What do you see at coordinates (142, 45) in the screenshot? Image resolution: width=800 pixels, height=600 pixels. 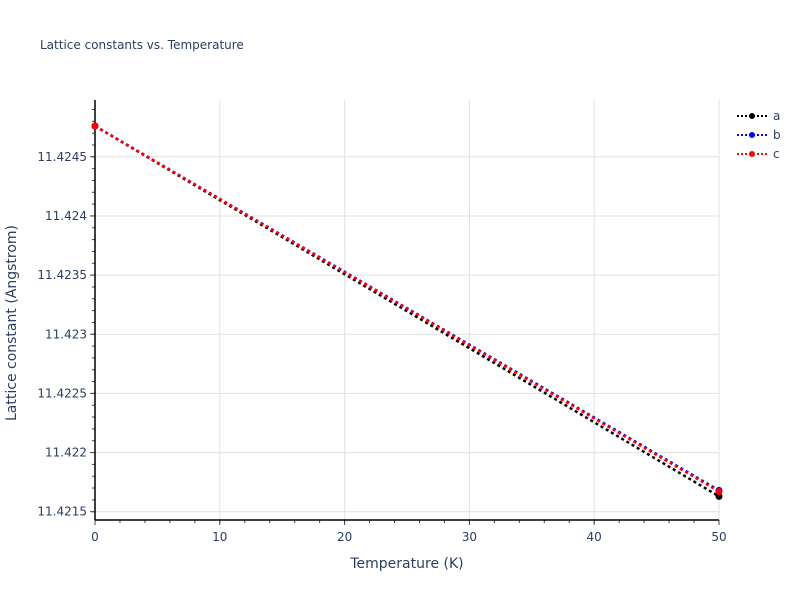 I see `chart-title: Lattice constants vs. Temperature` at bounding box center [142, 45].